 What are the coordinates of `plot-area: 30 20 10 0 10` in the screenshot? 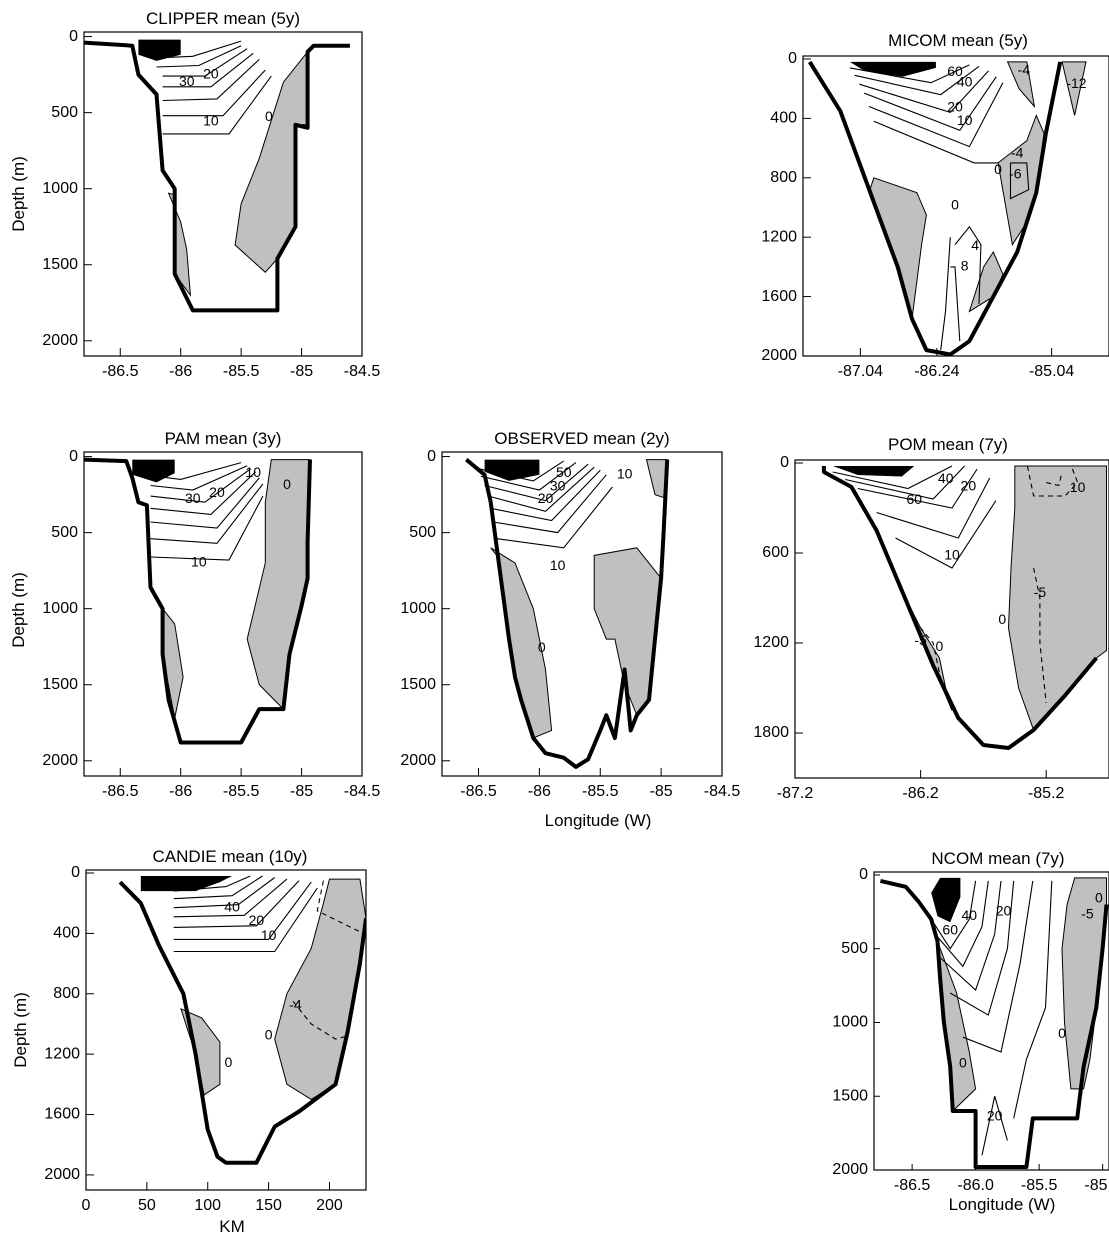 It's located at (198, 601).